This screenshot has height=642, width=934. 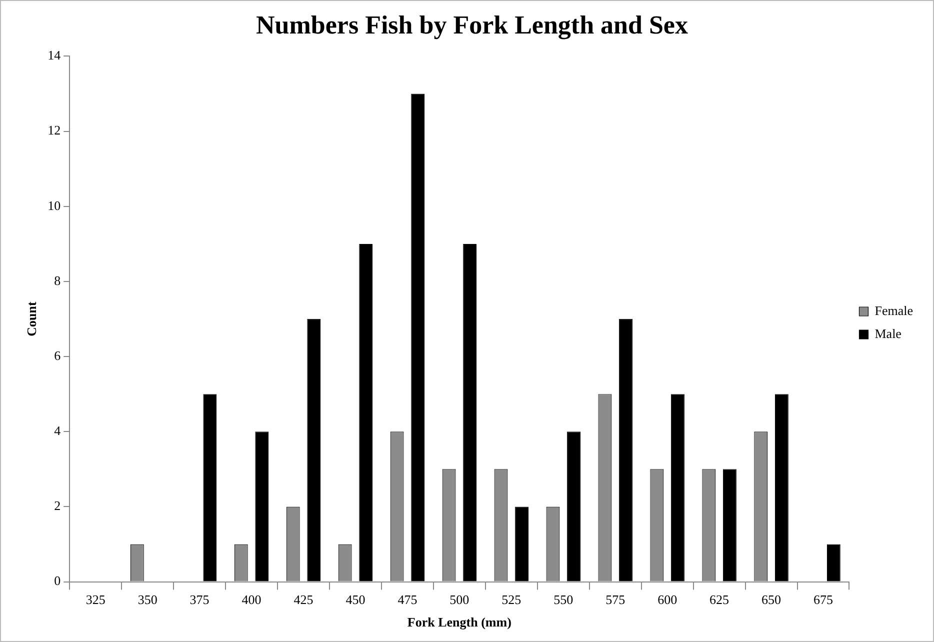 What do you see at coordinates (96, 600) in the screenshot?
I see `x-tick-label: 325` at bounding box center [96, 600].